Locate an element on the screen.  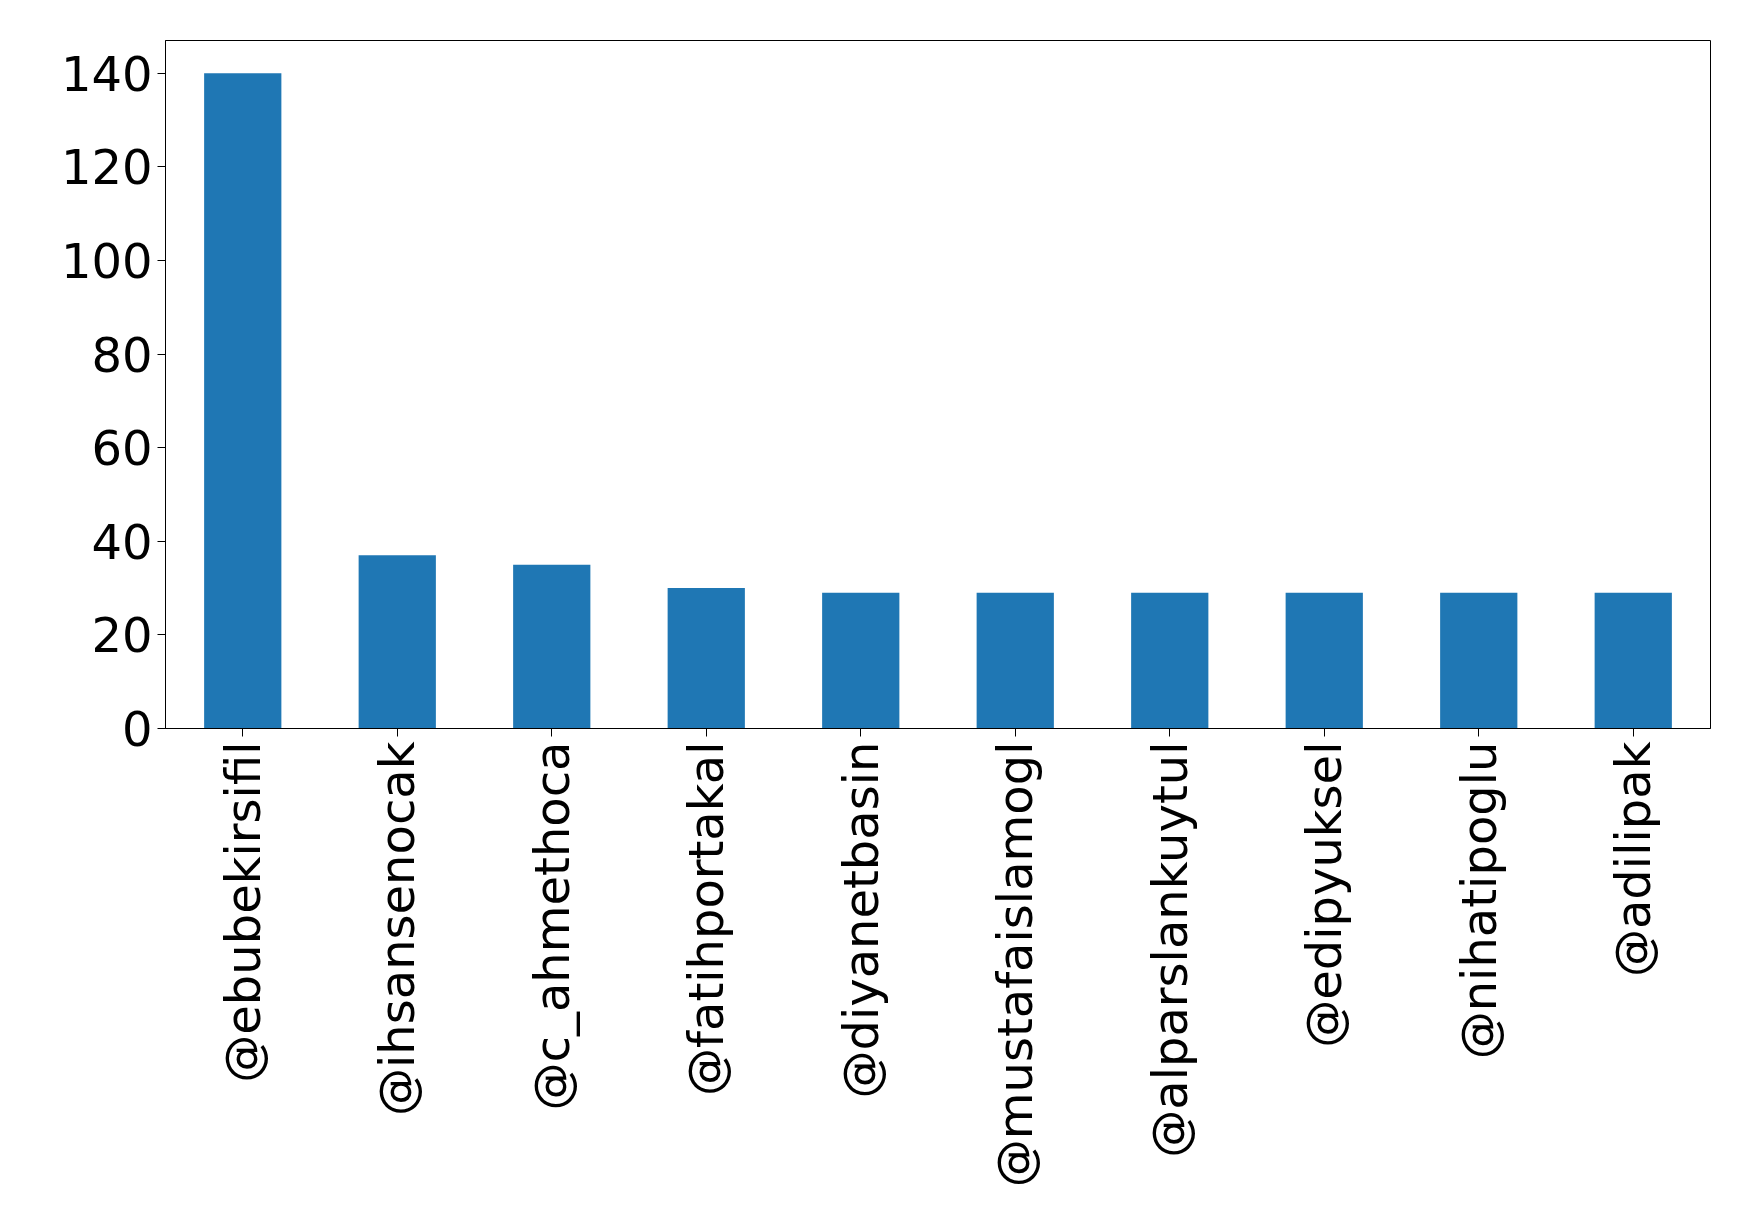
y-tick-label: 80 is located at coordinates (122, 354).